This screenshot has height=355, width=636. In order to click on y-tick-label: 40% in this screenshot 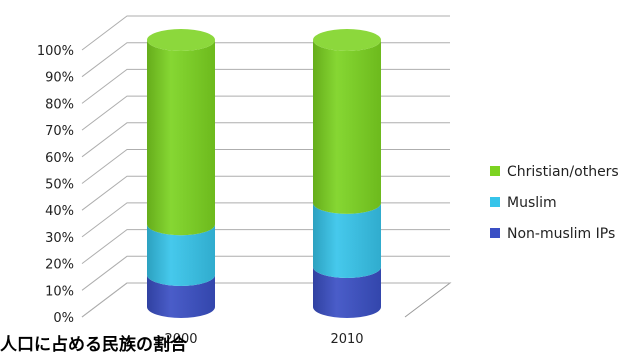, I will do `click(59, 211)`.